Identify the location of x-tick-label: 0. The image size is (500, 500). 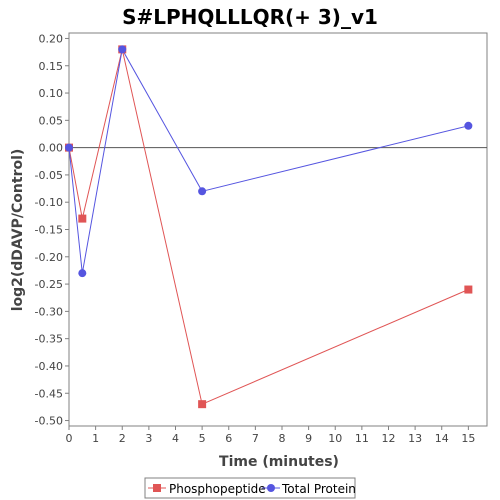
(69, 438).